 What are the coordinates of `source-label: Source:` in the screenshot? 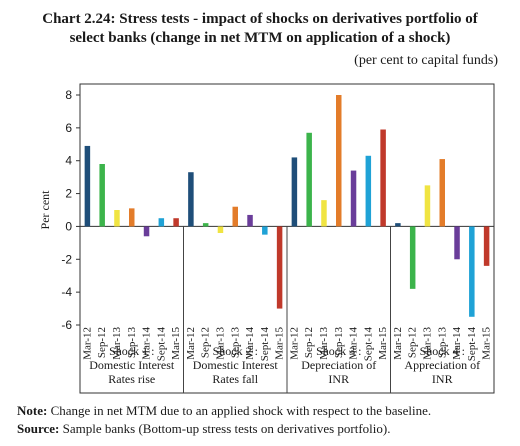 It's located at (38, 428).